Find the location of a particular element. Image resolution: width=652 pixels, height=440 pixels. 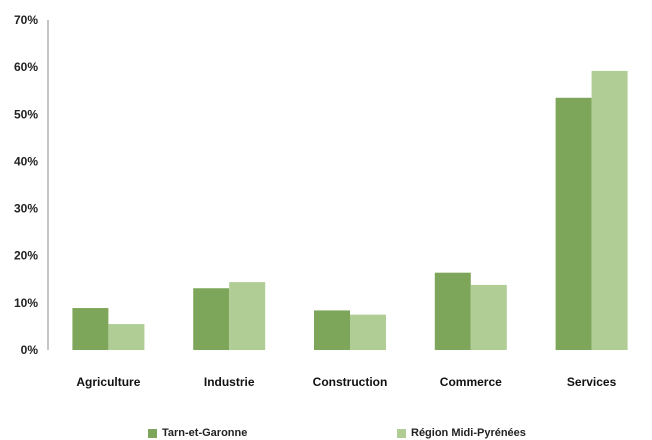

x-tick-label: Agriculture is located at coordinates (108, 382).